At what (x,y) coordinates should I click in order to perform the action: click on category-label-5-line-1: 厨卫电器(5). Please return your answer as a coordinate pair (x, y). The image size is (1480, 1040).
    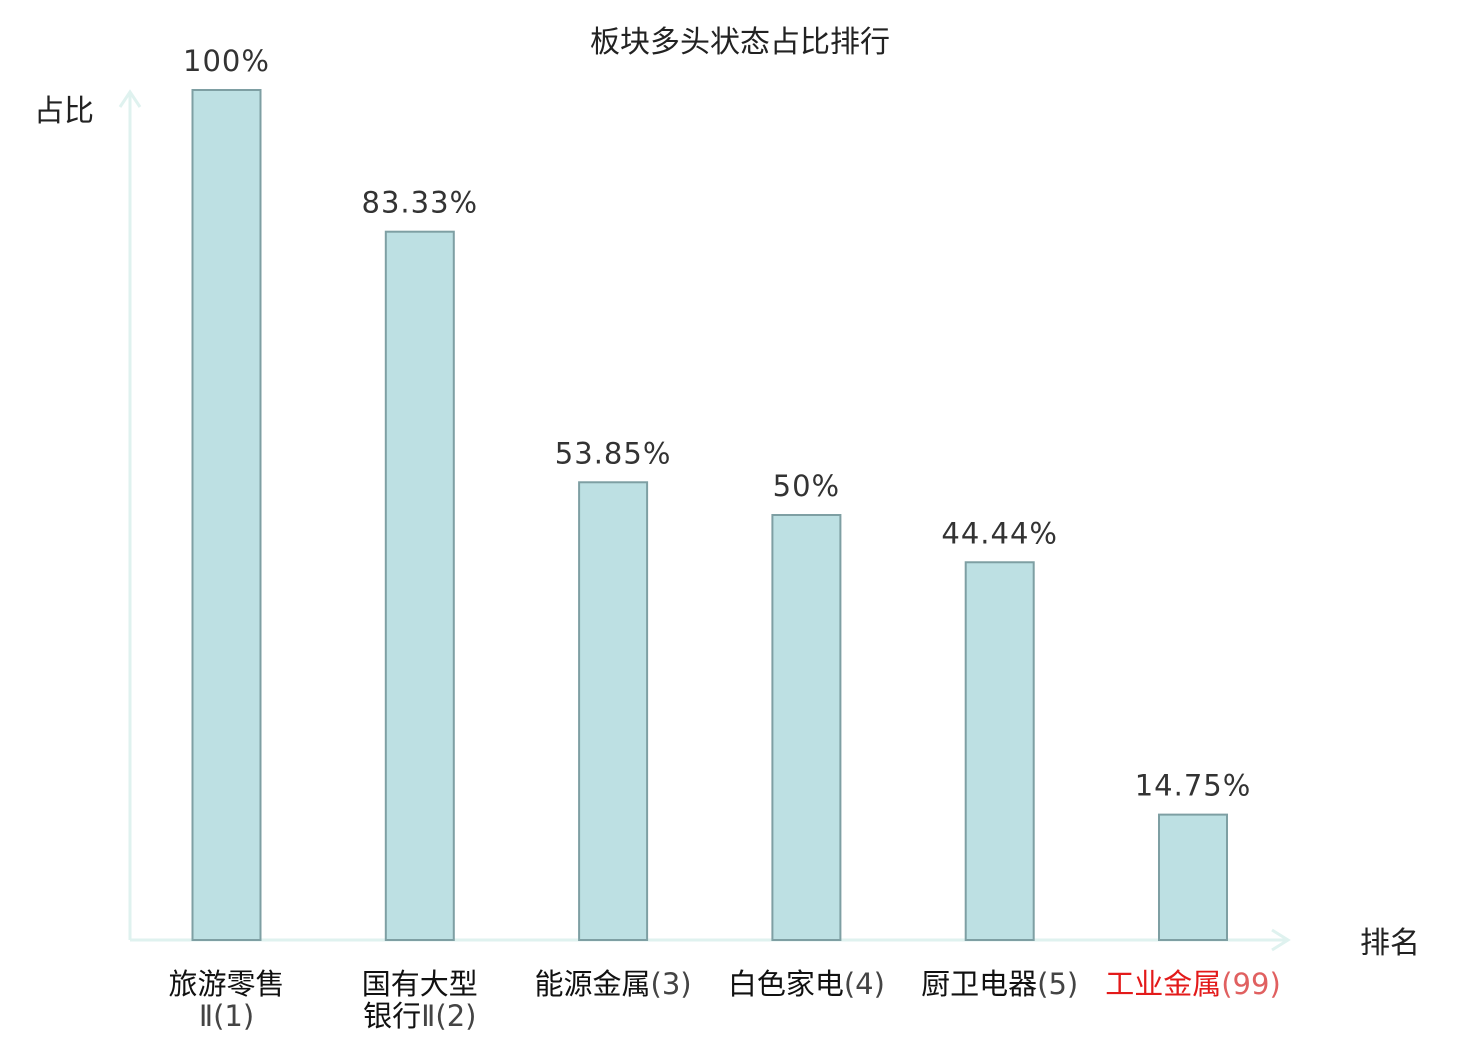
    Looking at the image, I should click on (999, 984).